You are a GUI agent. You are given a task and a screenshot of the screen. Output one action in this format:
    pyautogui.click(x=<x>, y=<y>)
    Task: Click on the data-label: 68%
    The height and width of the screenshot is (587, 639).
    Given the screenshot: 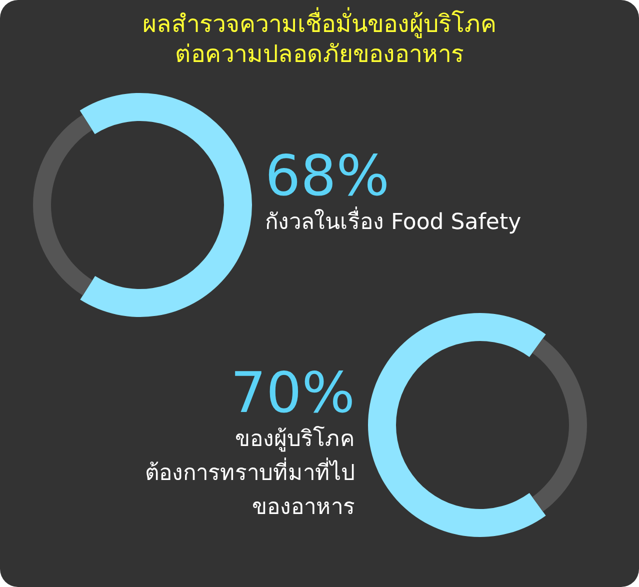 What is the action you would take?
    pyautogui.click(x=327, y=176)
    